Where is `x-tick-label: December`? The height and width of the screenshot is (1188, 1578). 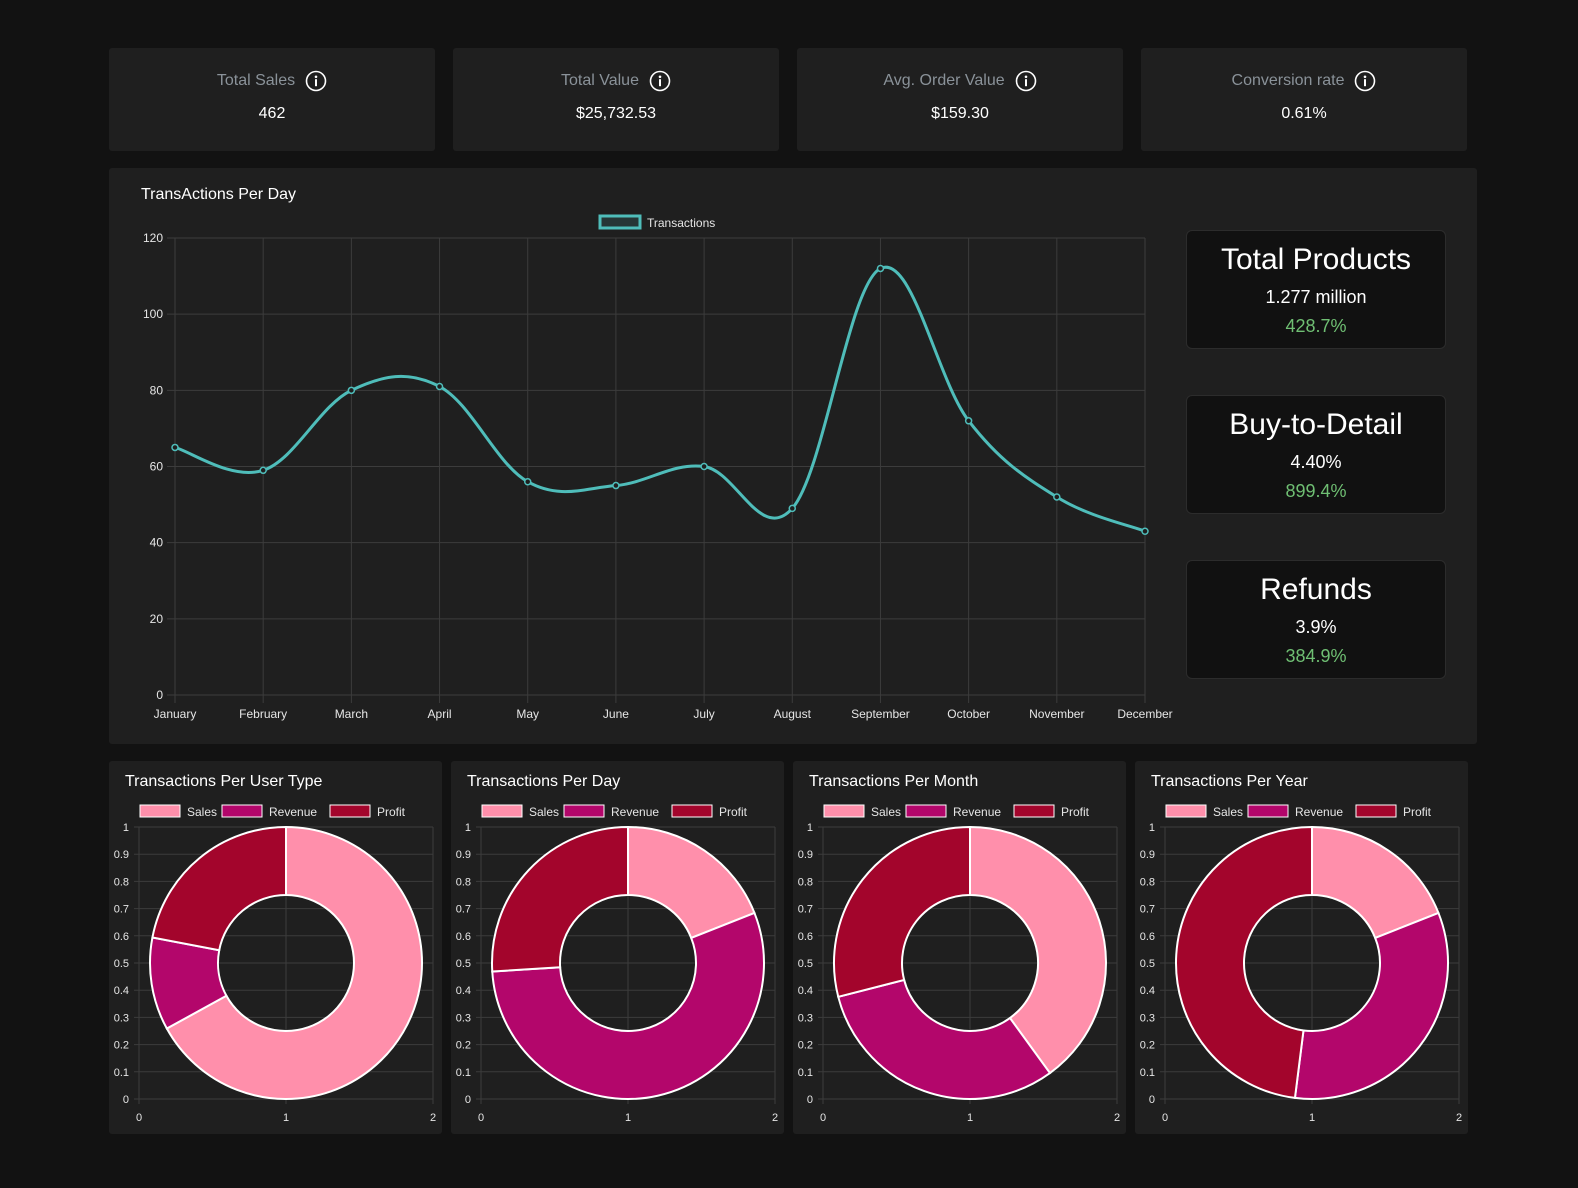
x-tick-label: December is located at coordinates (1144, 714).